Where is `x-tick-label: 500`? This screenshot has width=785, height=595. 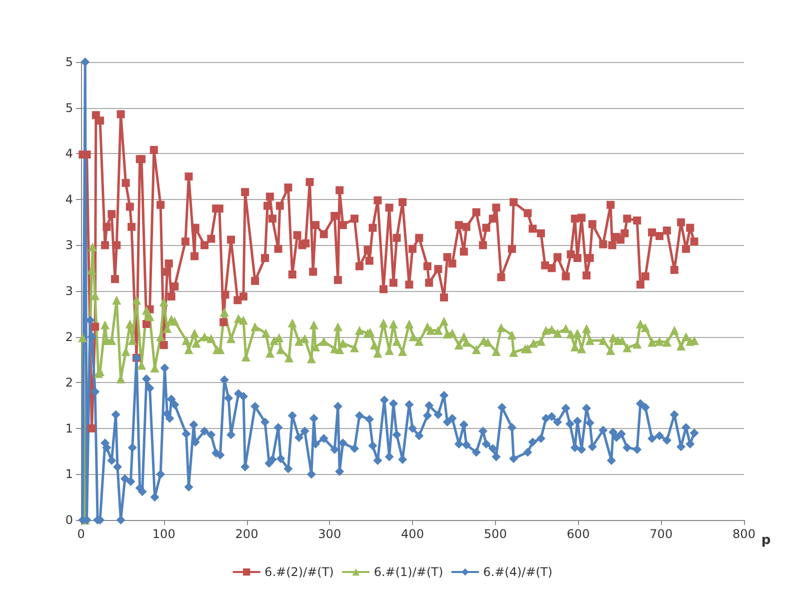 x-tick-label: 500 is located at coordinates (495, 534).